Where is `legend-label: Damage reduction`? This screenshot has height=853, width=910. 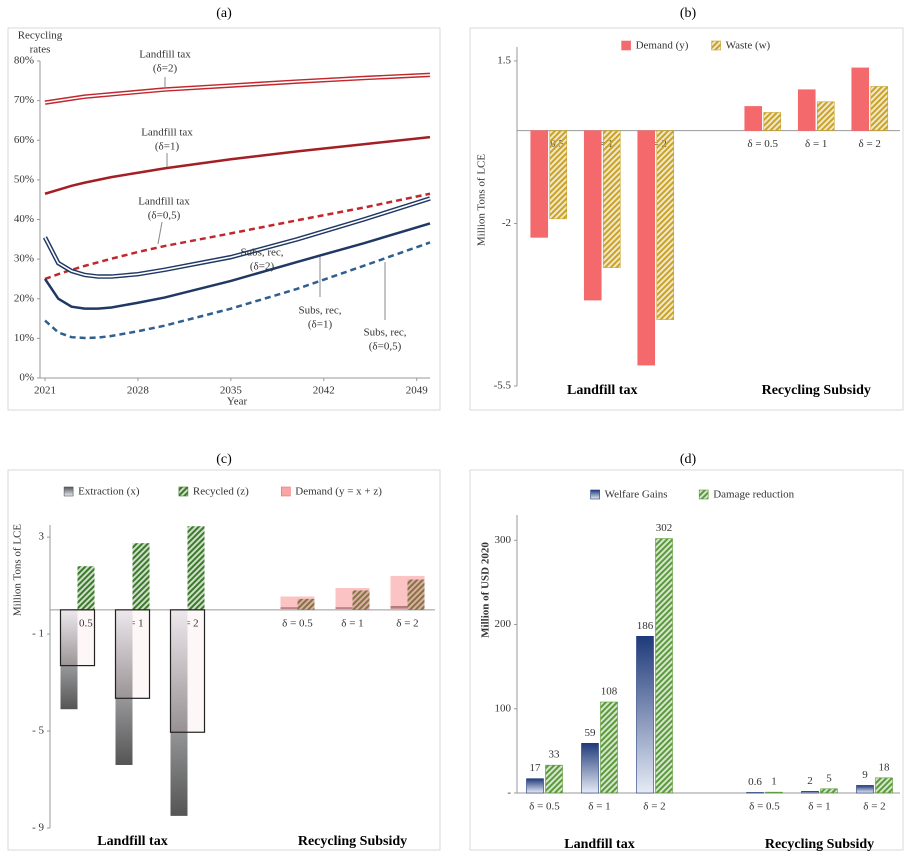
legend-label: Damage reduction is located at coordinates (753, 495).